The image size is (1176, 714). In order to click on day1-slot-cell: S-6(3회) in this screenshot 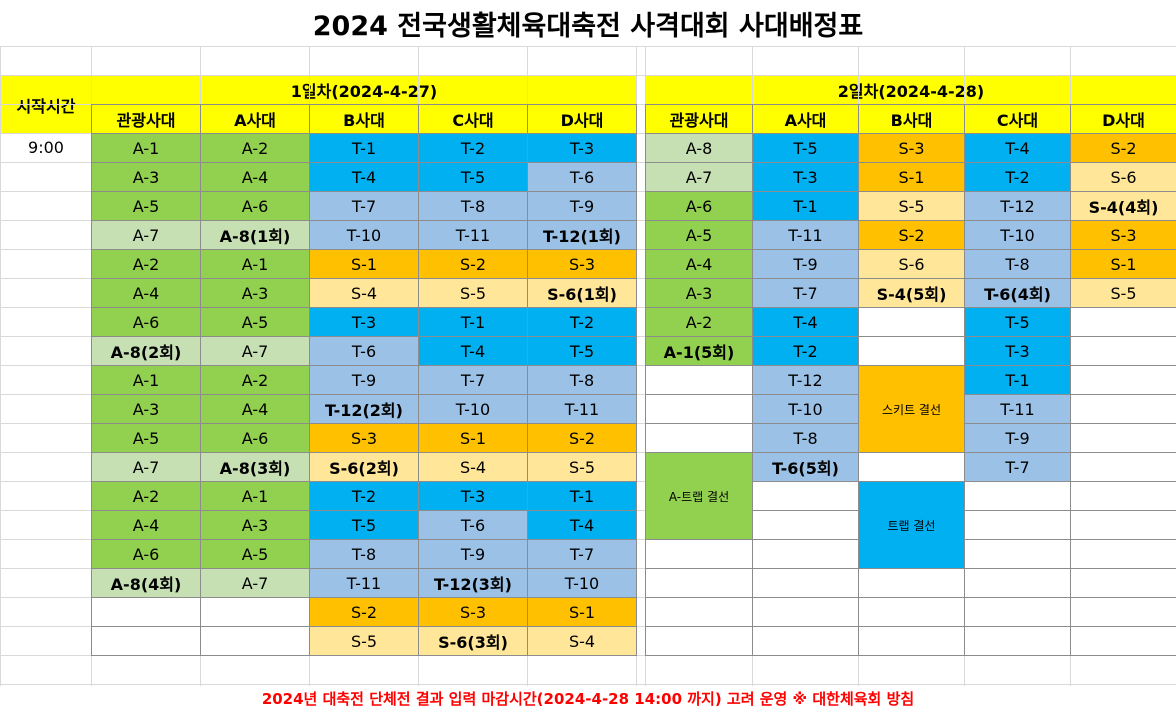, I will do `click(473, 641)`.